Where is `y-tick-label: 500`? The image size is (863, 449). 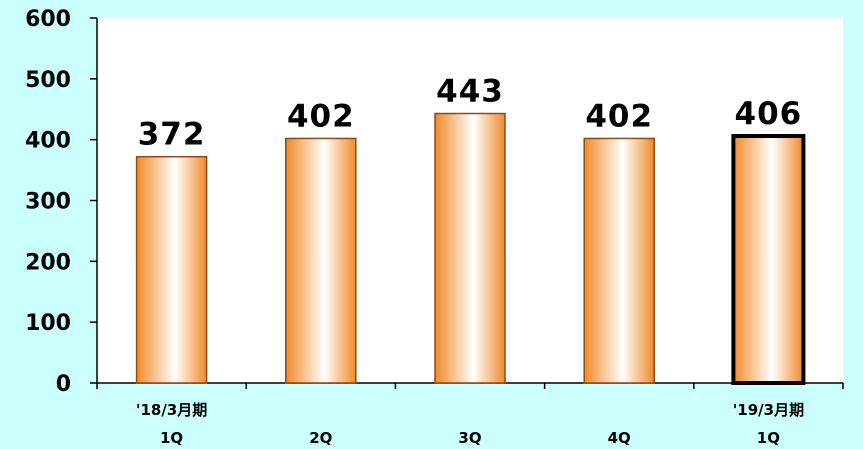
y-tick-label: 500 is located at coordinates (48, 80).